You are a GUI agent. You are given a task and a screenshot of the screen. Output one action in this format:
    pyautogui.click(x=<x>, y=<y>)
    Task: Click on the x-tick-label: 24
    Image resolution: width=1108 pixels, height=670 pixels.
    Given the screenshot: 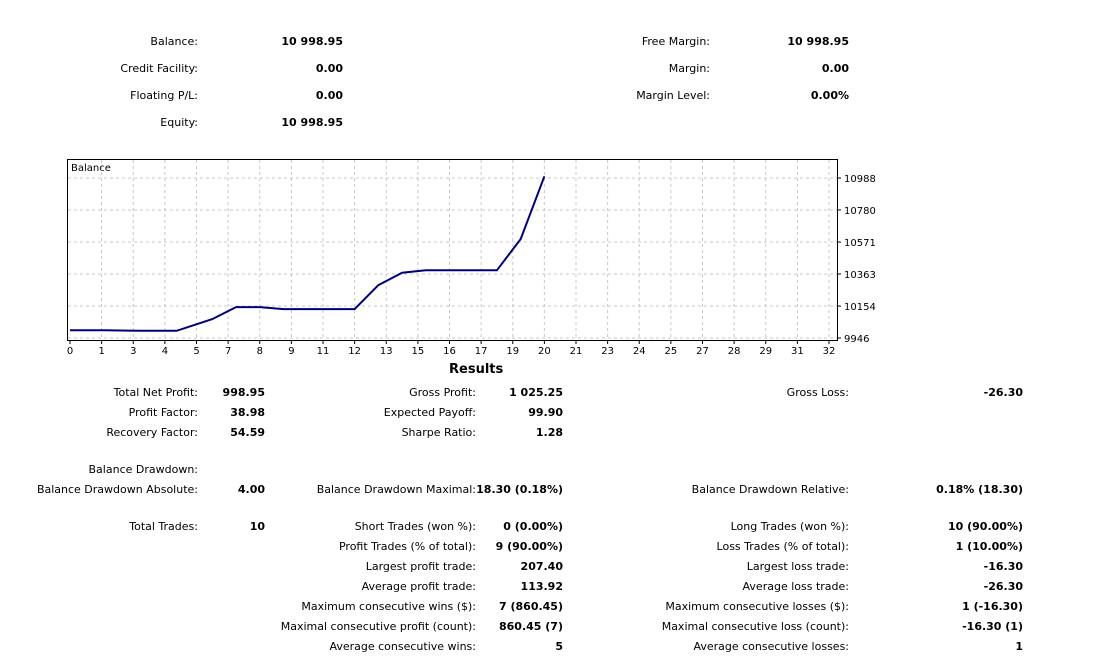 What is the action you would take?
    pyautogui.click(x=639, y=351)
    